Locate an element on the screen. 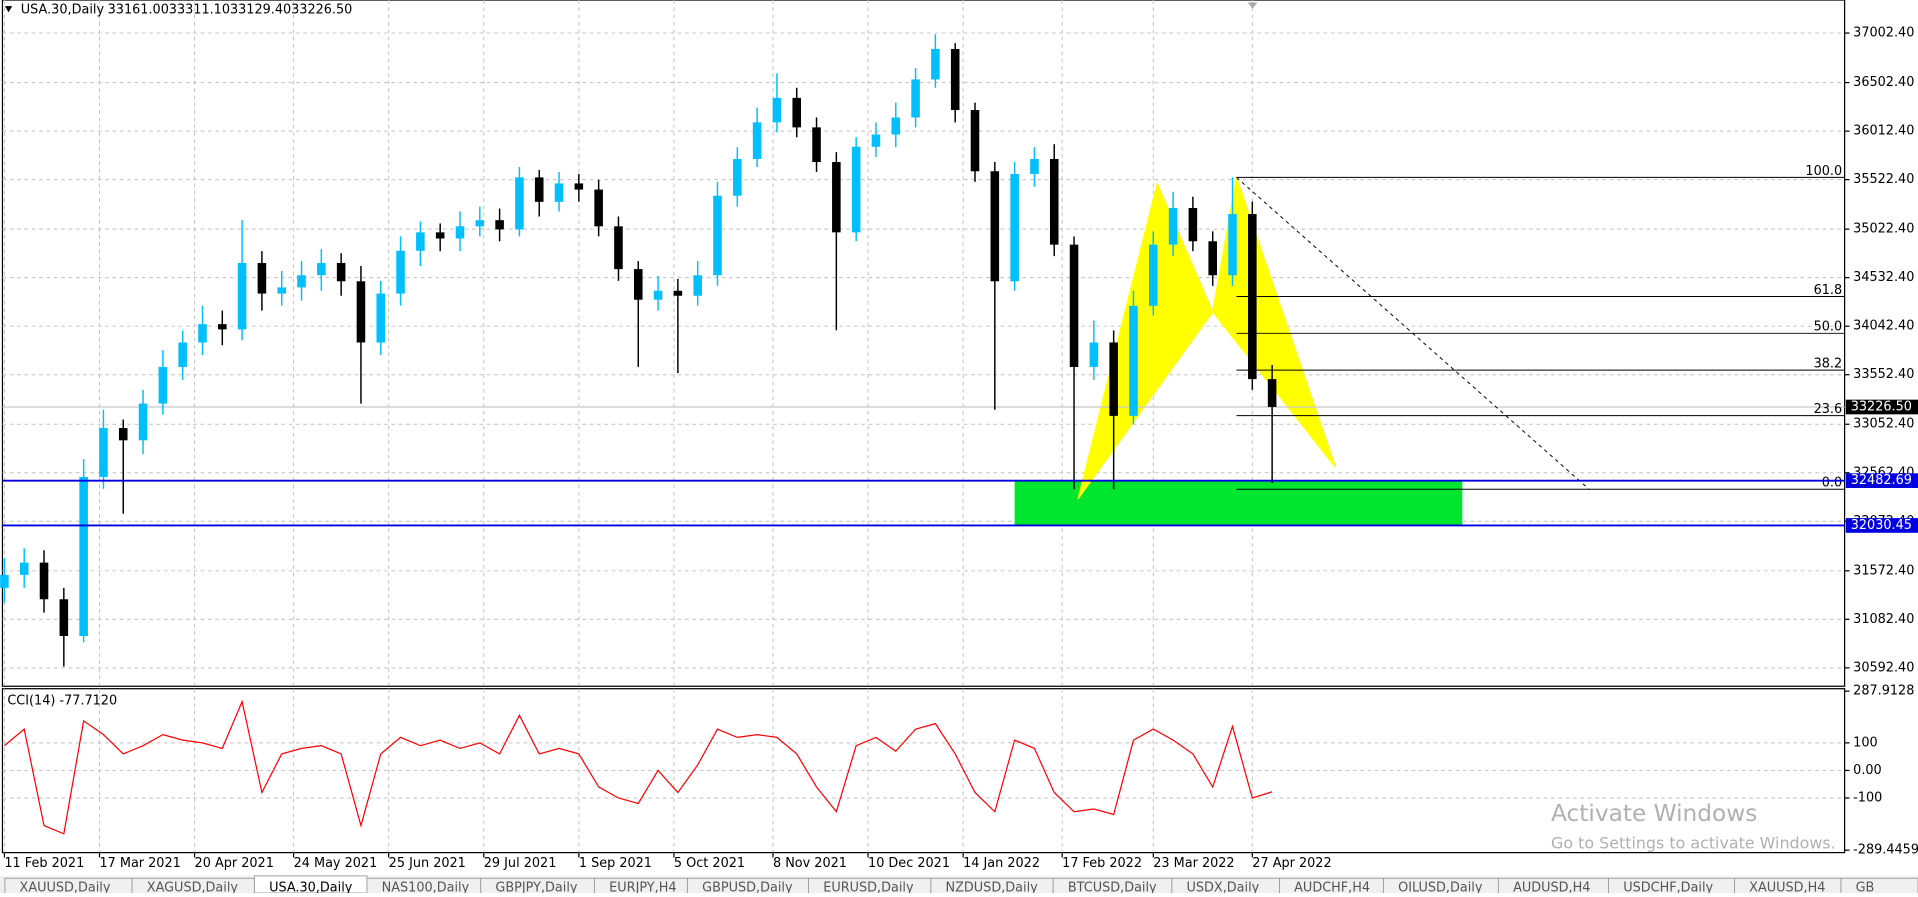  tab-label: GBPJPY,Daily is located at coordinates (536, 888).